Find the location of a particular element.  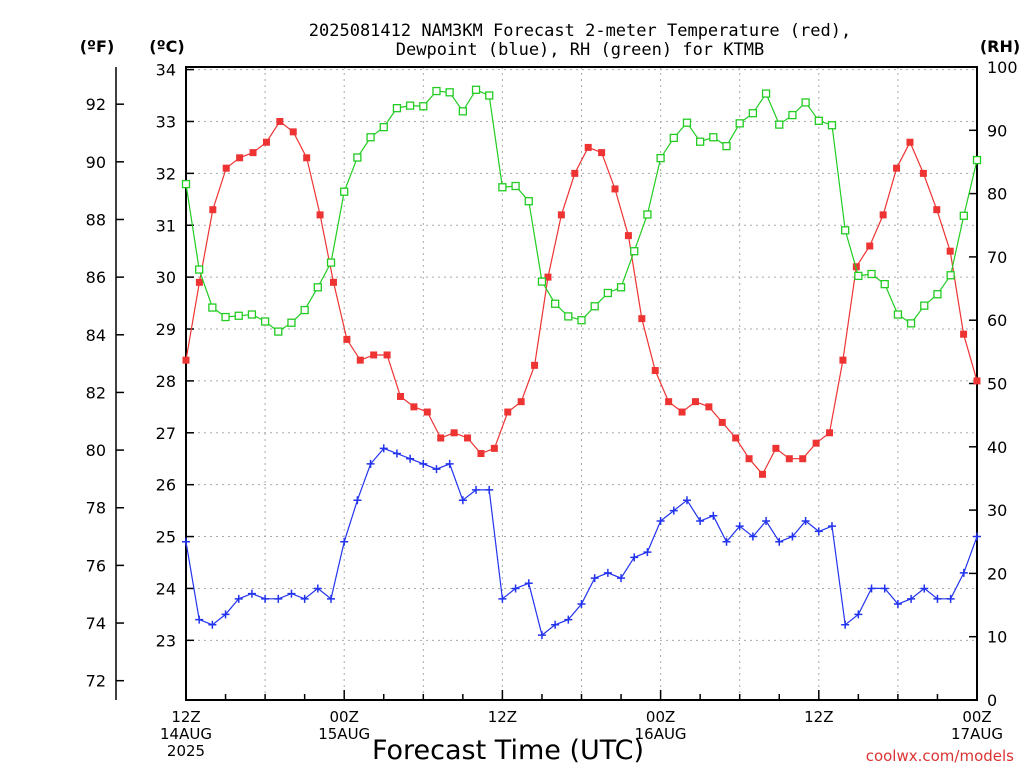

y-tick-label-rh: 30 is located at coordinates (997, 510).